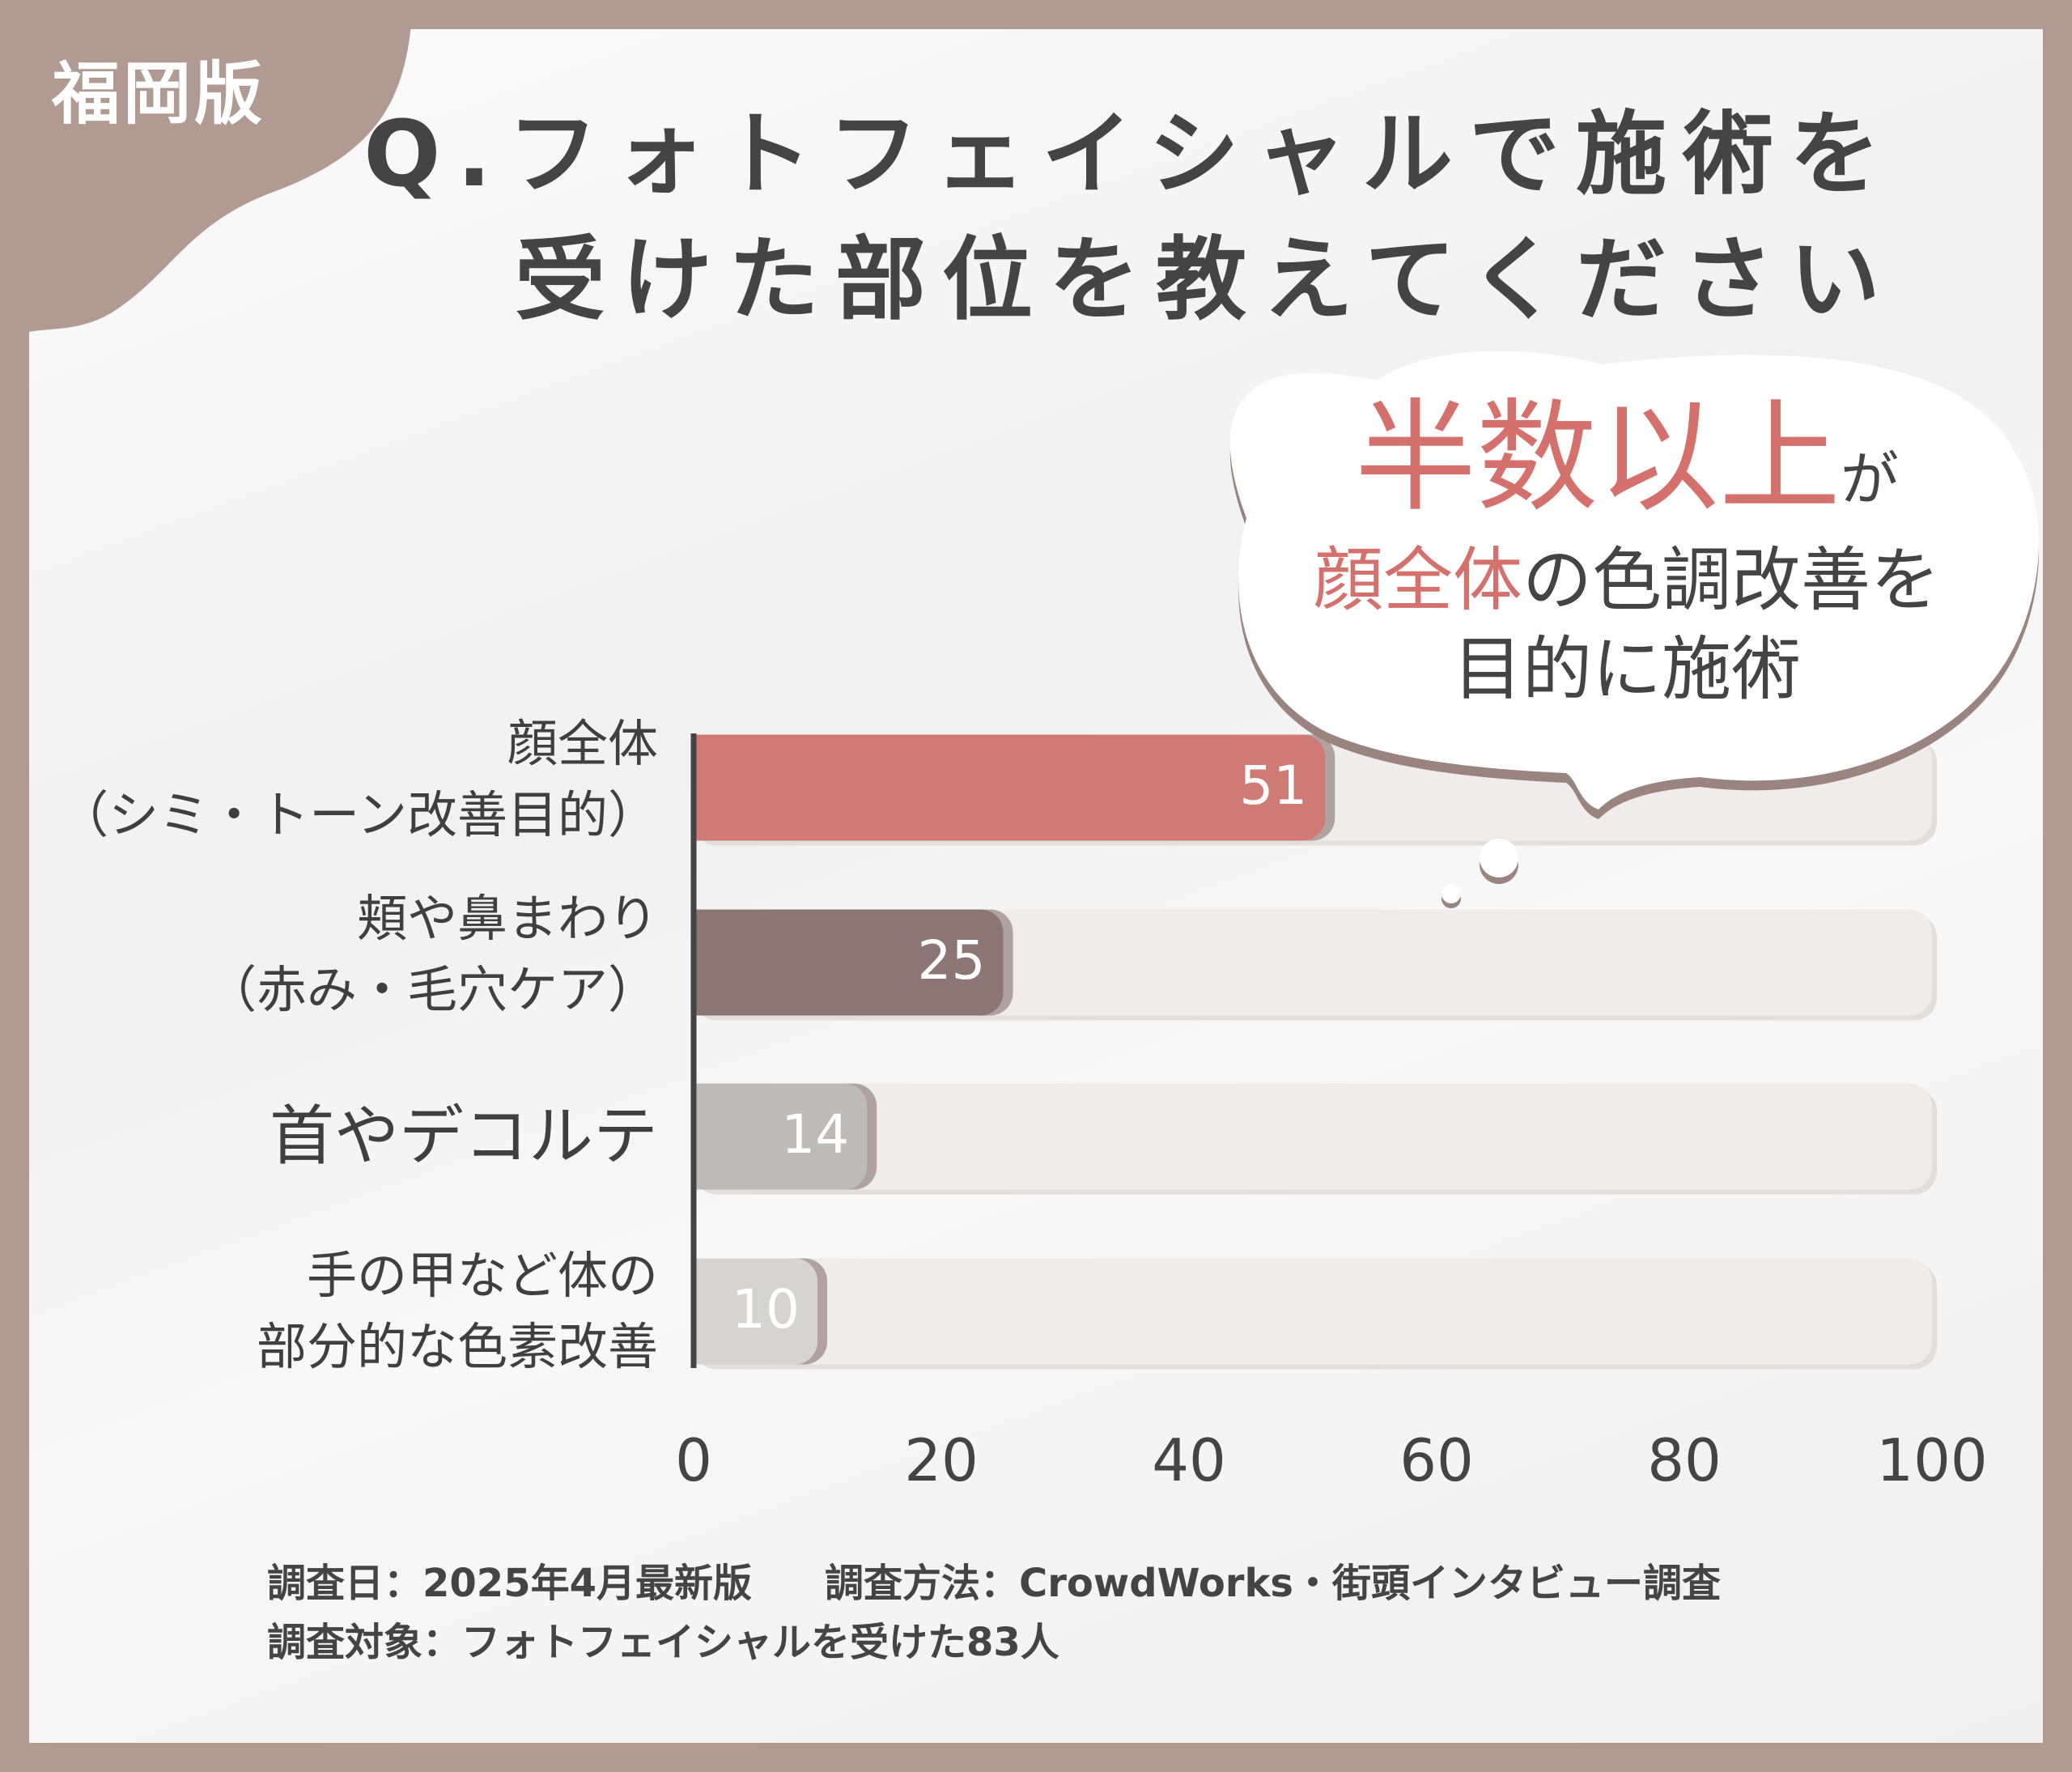  Describe the element at coordinates (457, 1347) in the screenshot. I see `category-label-line: 部分的な色素改善` at that location.